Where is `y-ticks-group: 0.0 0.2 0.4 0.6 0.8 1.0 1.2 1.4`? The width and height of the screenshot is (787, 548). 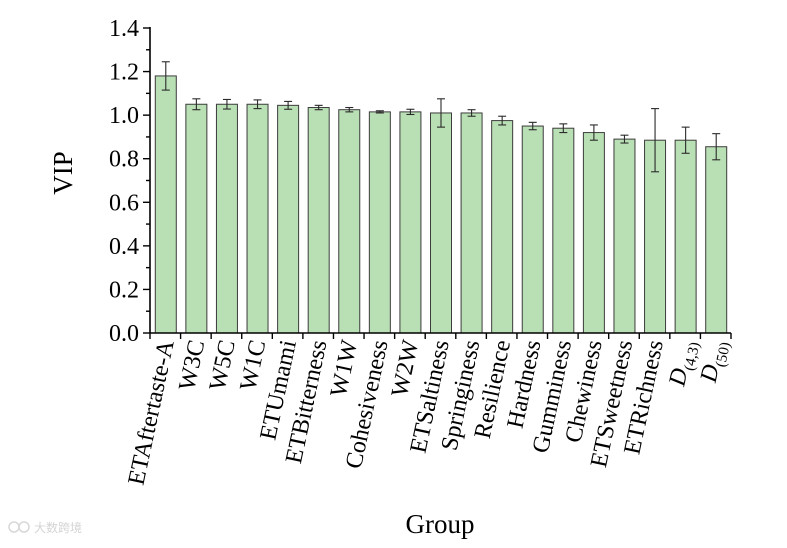 y-ticks-group: 0.0 0.2 0.4 0.6 0.8 1.0 1.2 1.4 is located at coordinates (129, 181).